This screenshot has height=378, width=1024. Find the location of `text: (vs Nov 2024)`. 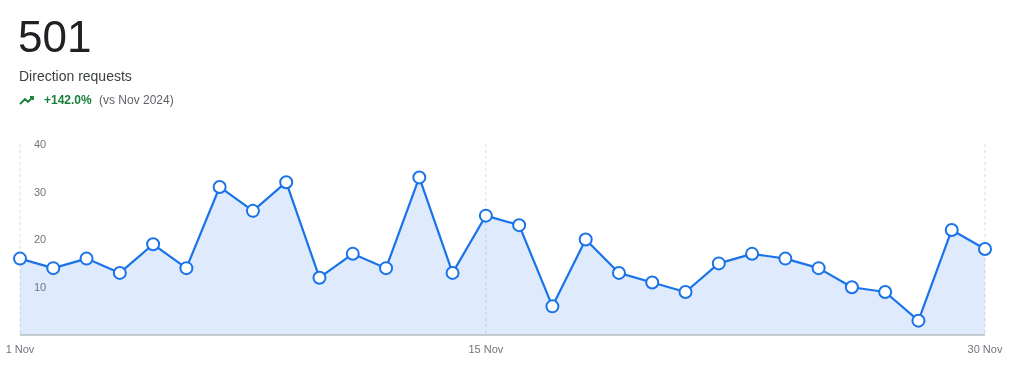

text: (vs Nov 2024) is located at coordinates (136, 100).